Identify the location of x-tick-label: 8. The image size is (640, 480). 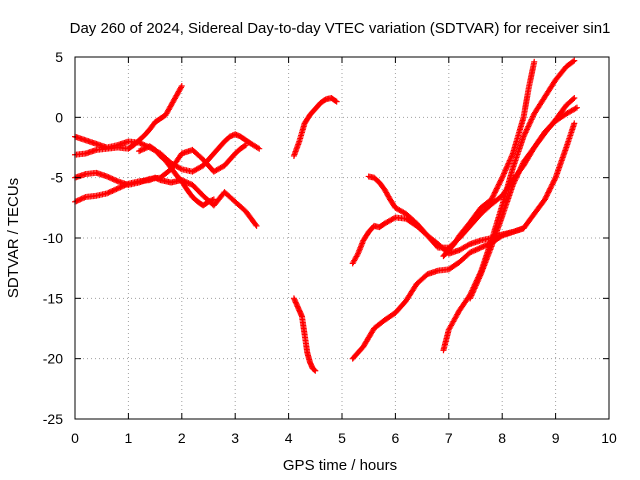
(502, 438).